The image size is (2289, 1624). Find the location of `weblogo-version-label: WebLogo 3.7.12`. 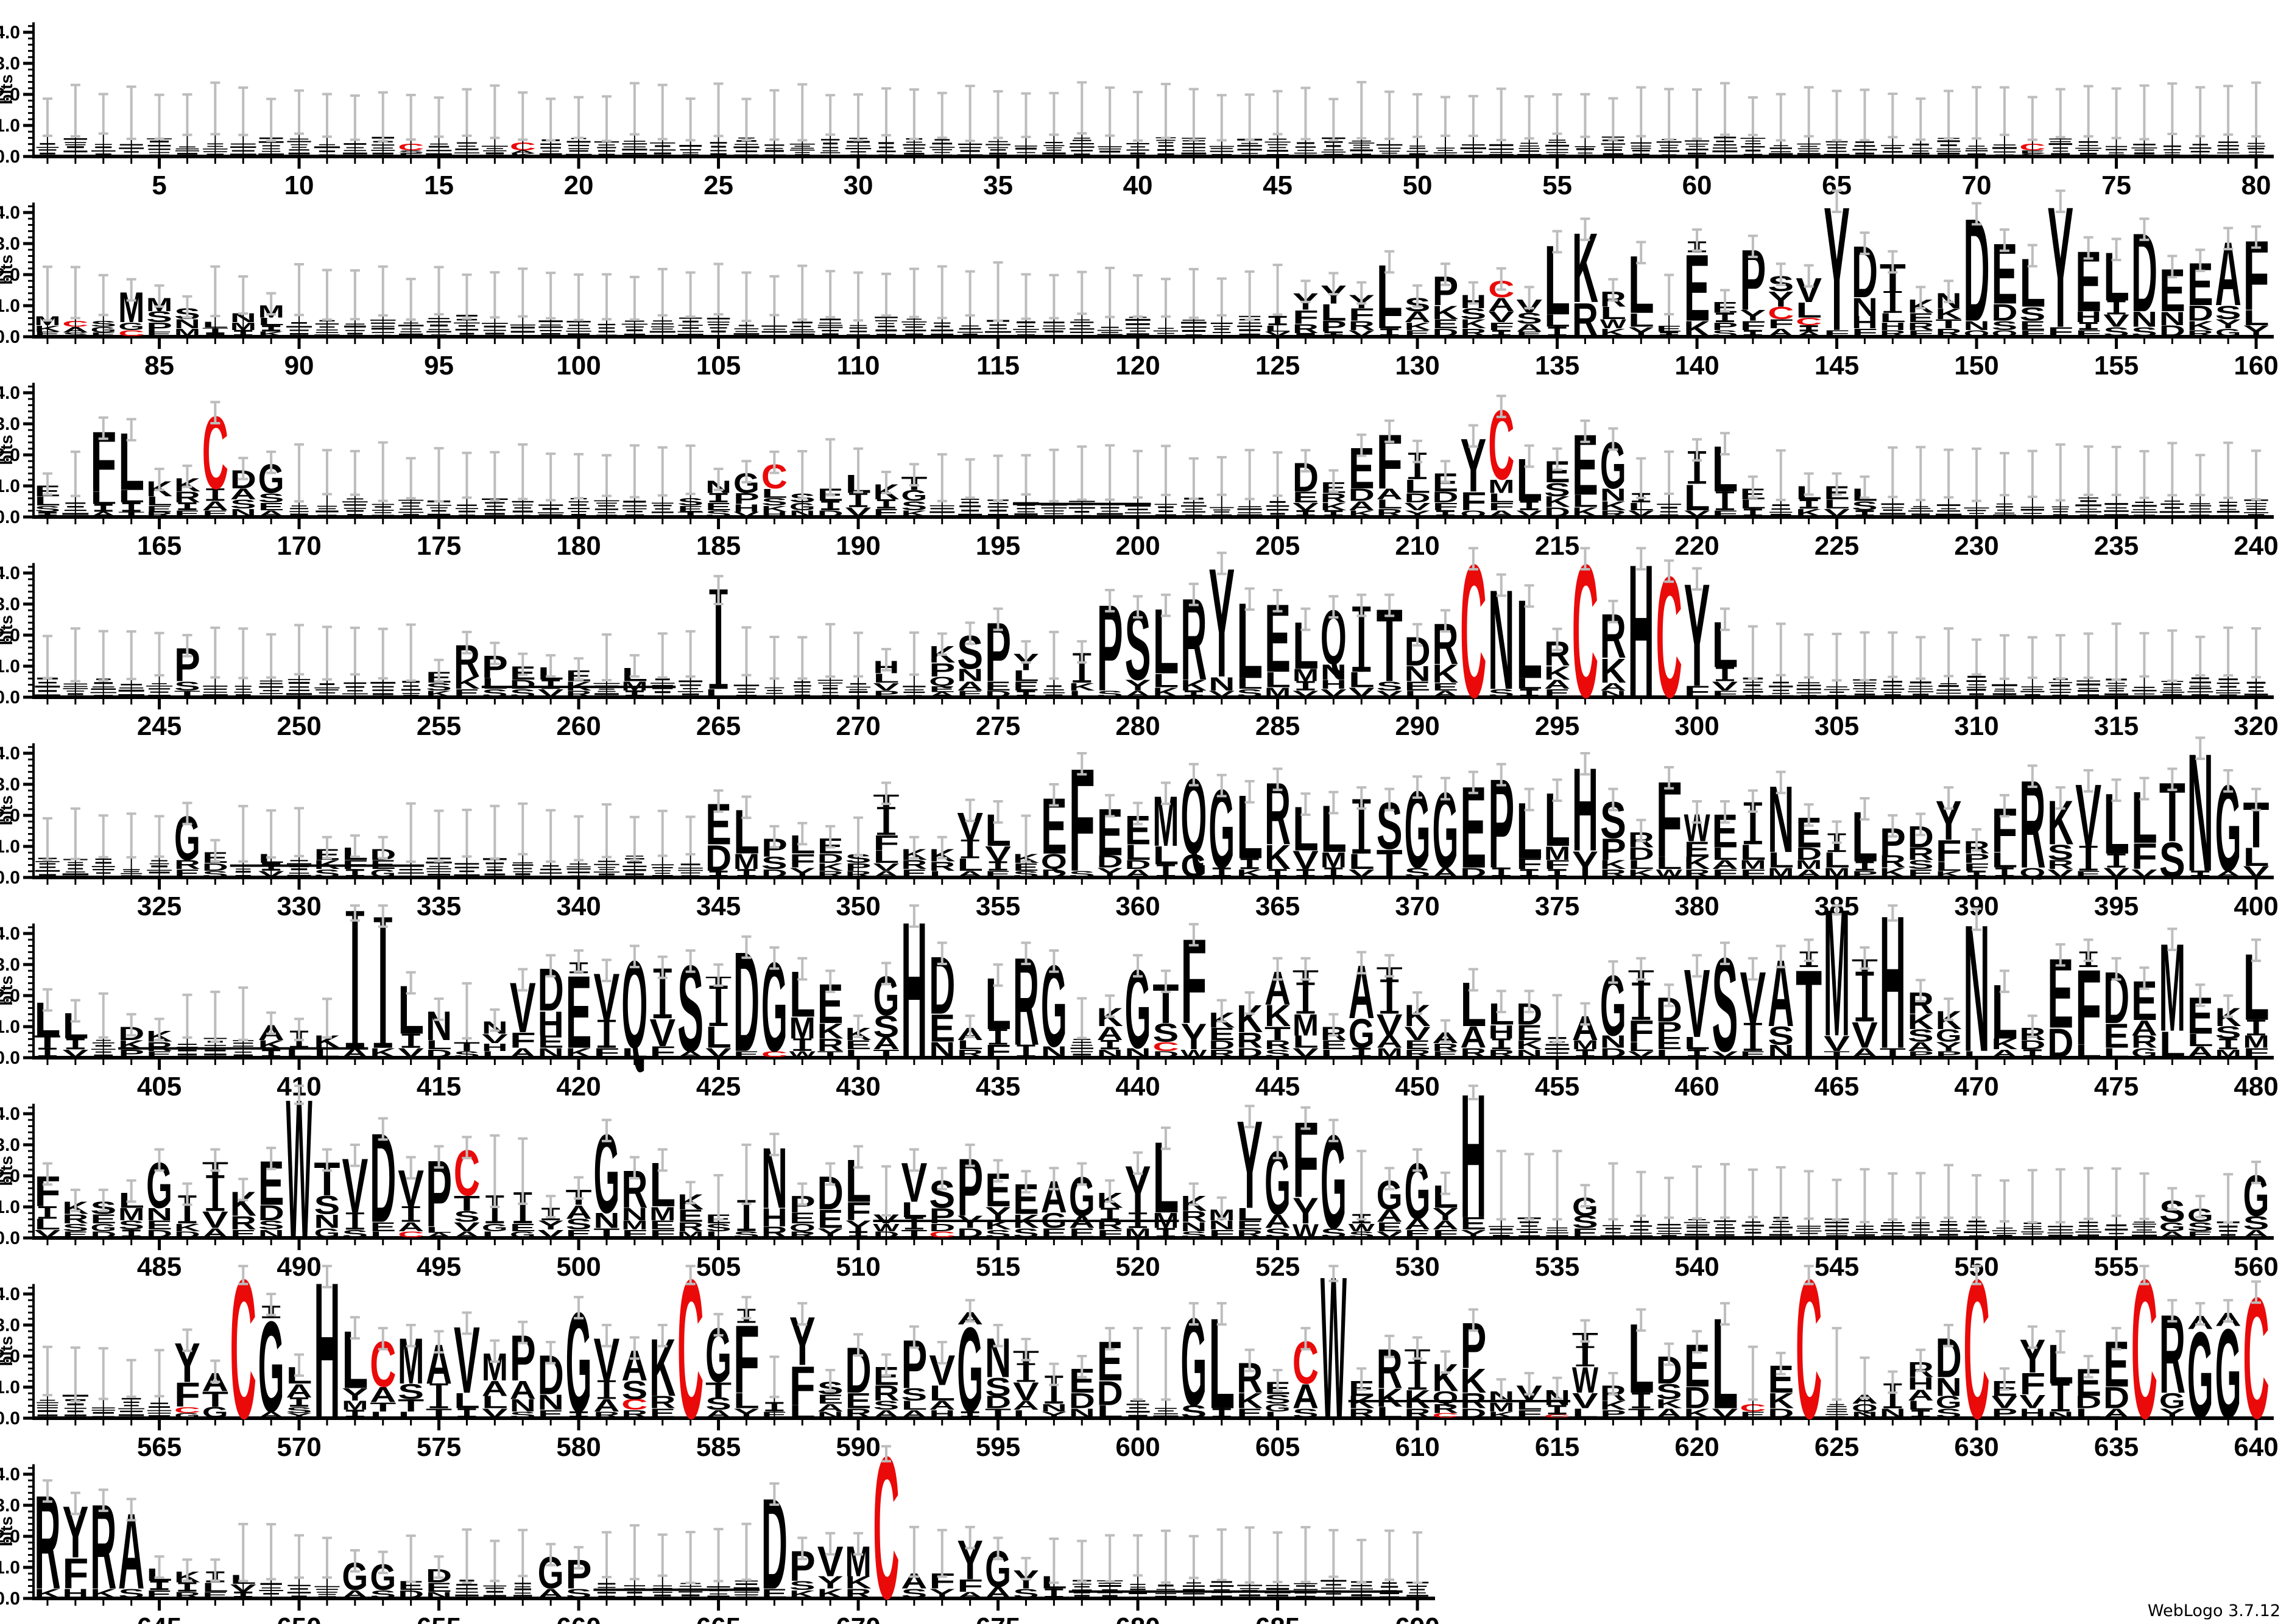

weblogo-version-label: WebLogo 3.7.12 is located at coordinates (2214, 1610).